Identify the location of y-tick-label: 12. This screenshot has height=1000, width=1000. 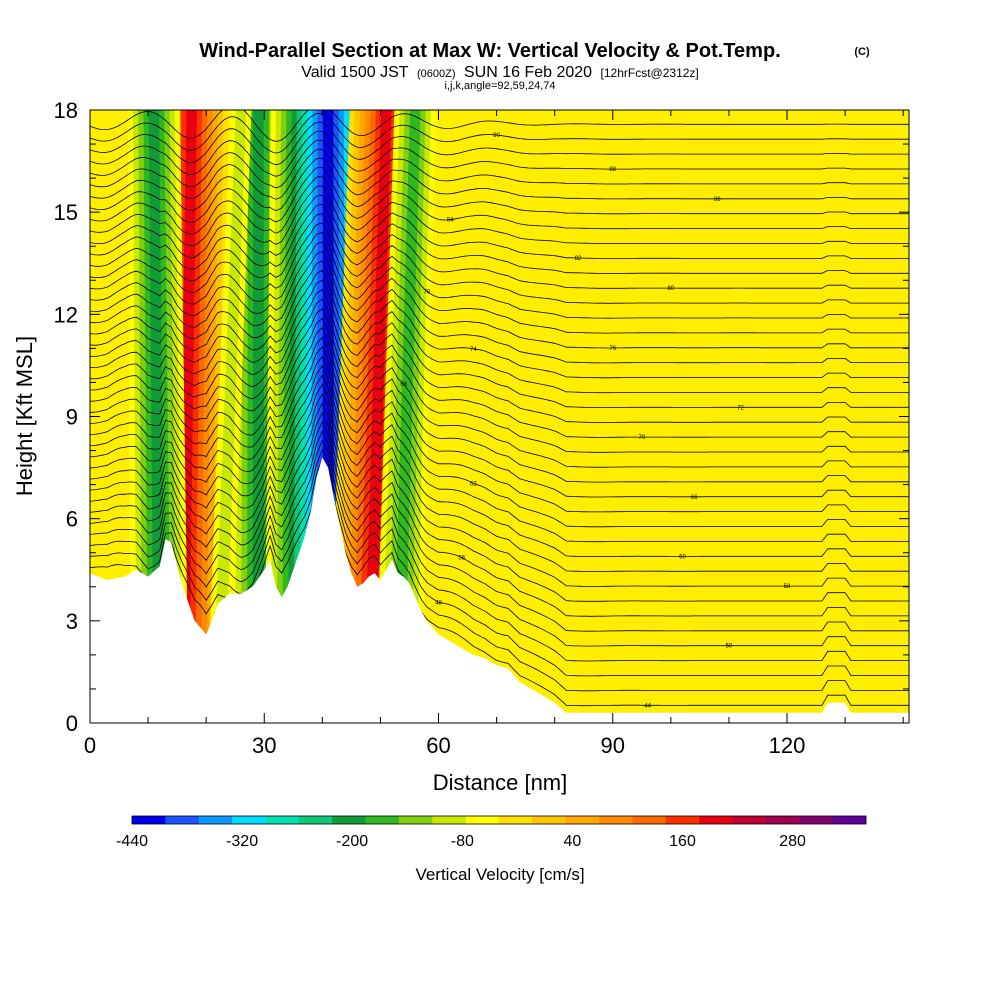
(66, 314).